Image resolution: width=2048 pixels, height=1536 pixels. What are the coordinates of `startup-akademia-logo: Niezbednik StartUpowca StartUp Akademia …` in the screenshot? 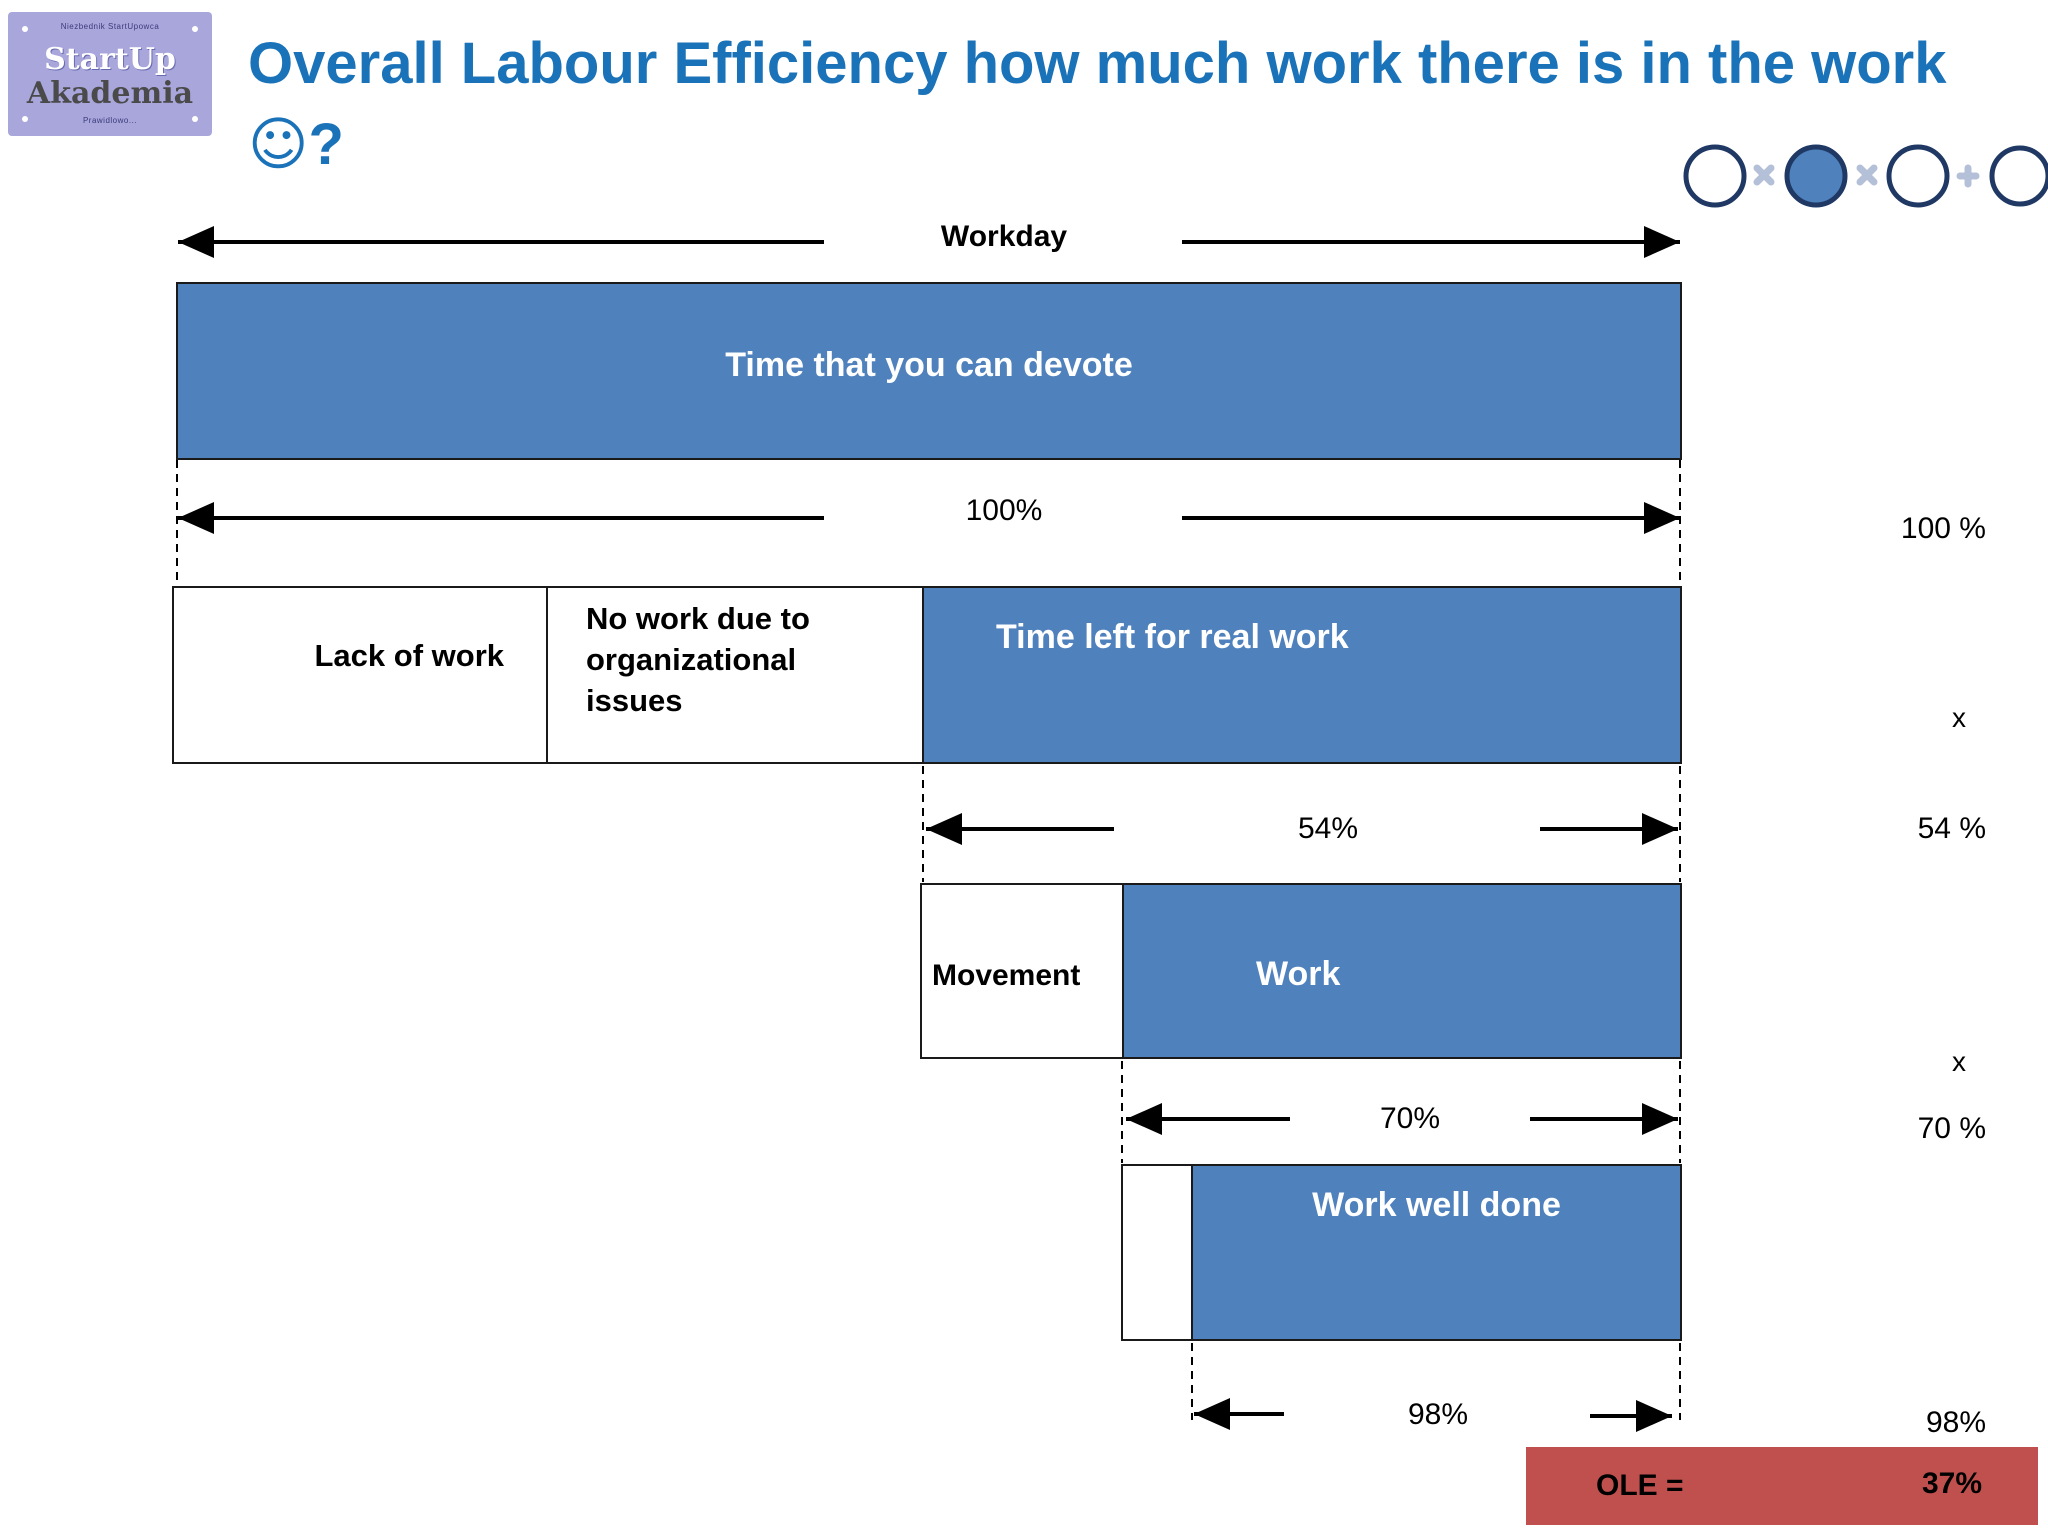 It's located at (110, 74).